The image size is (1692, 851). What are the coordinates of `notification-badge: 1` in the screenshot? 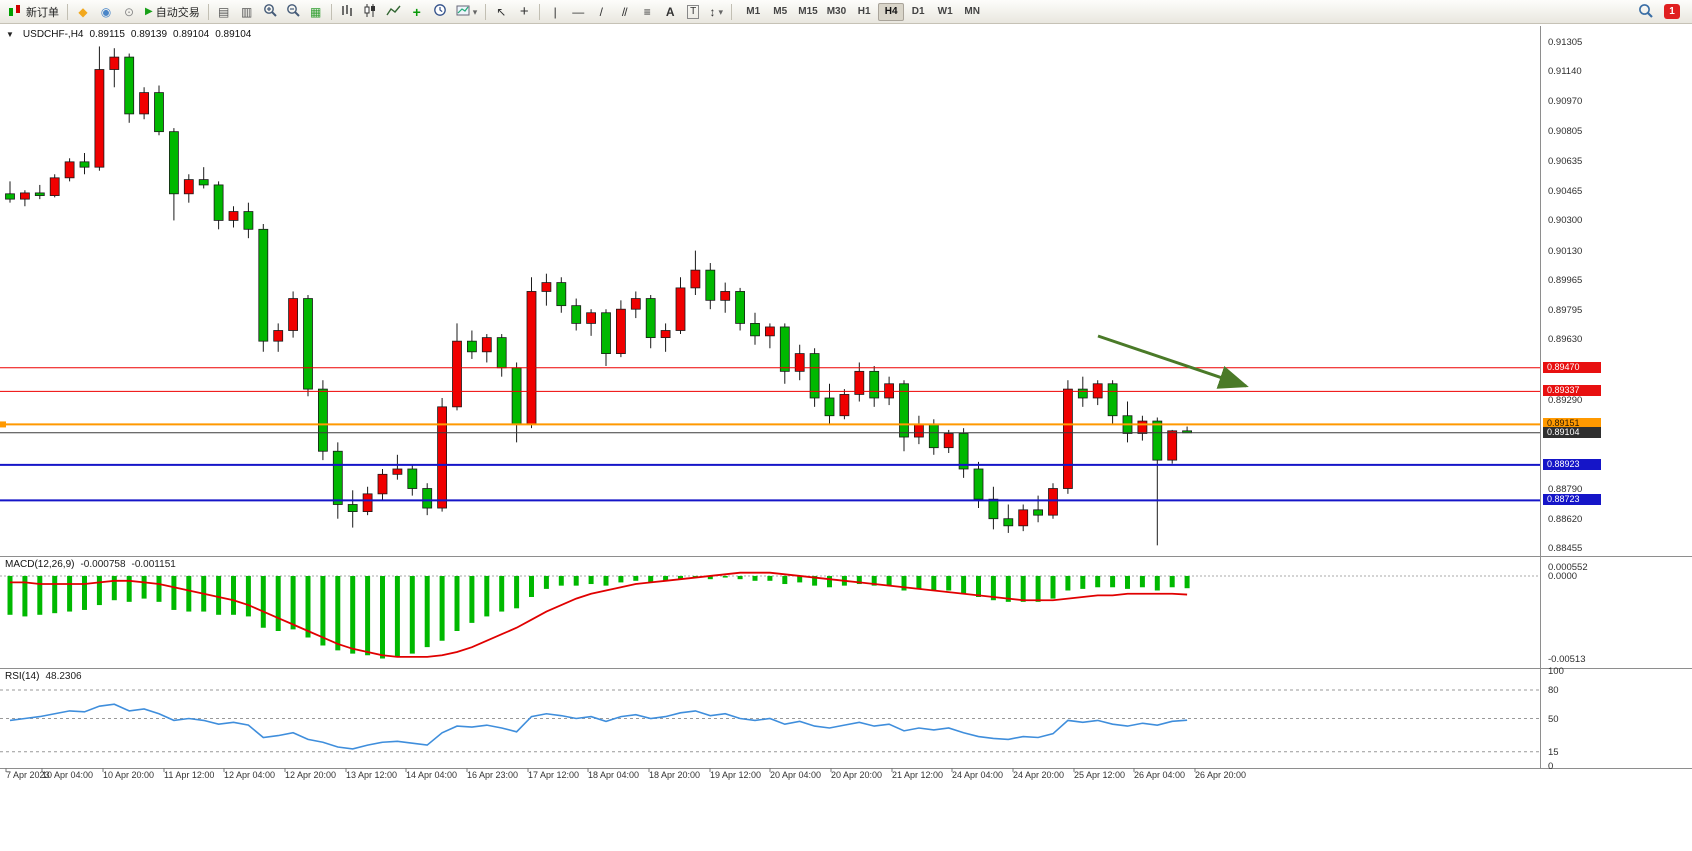 It's located at (1672, 11).